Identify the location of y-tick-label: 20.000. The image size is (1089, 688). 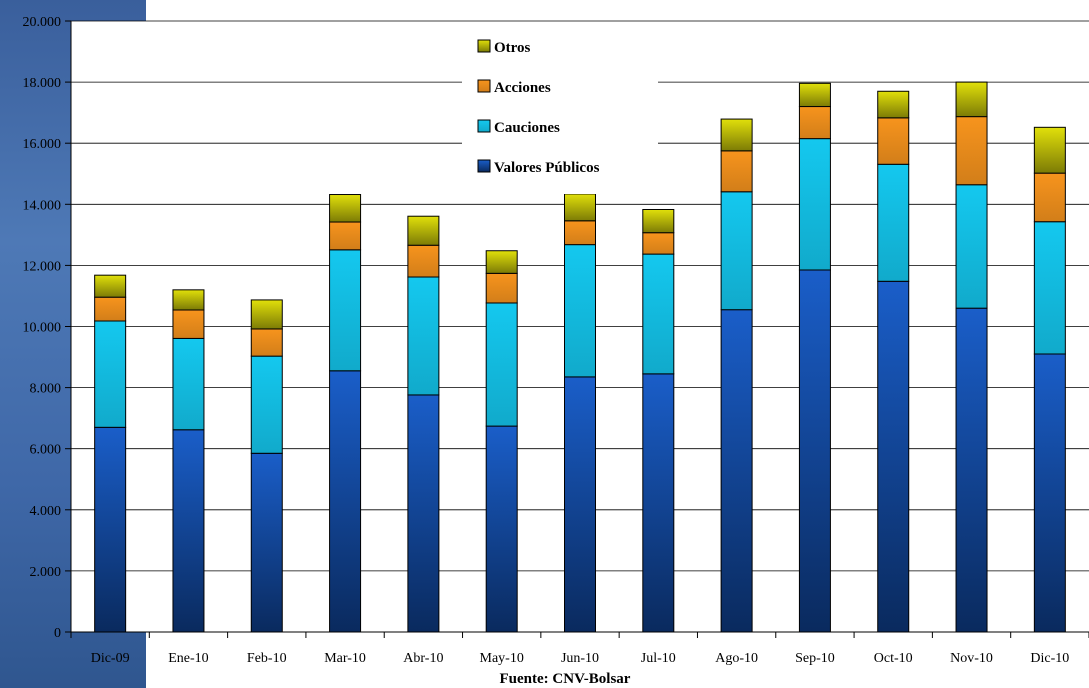
(42, 22).